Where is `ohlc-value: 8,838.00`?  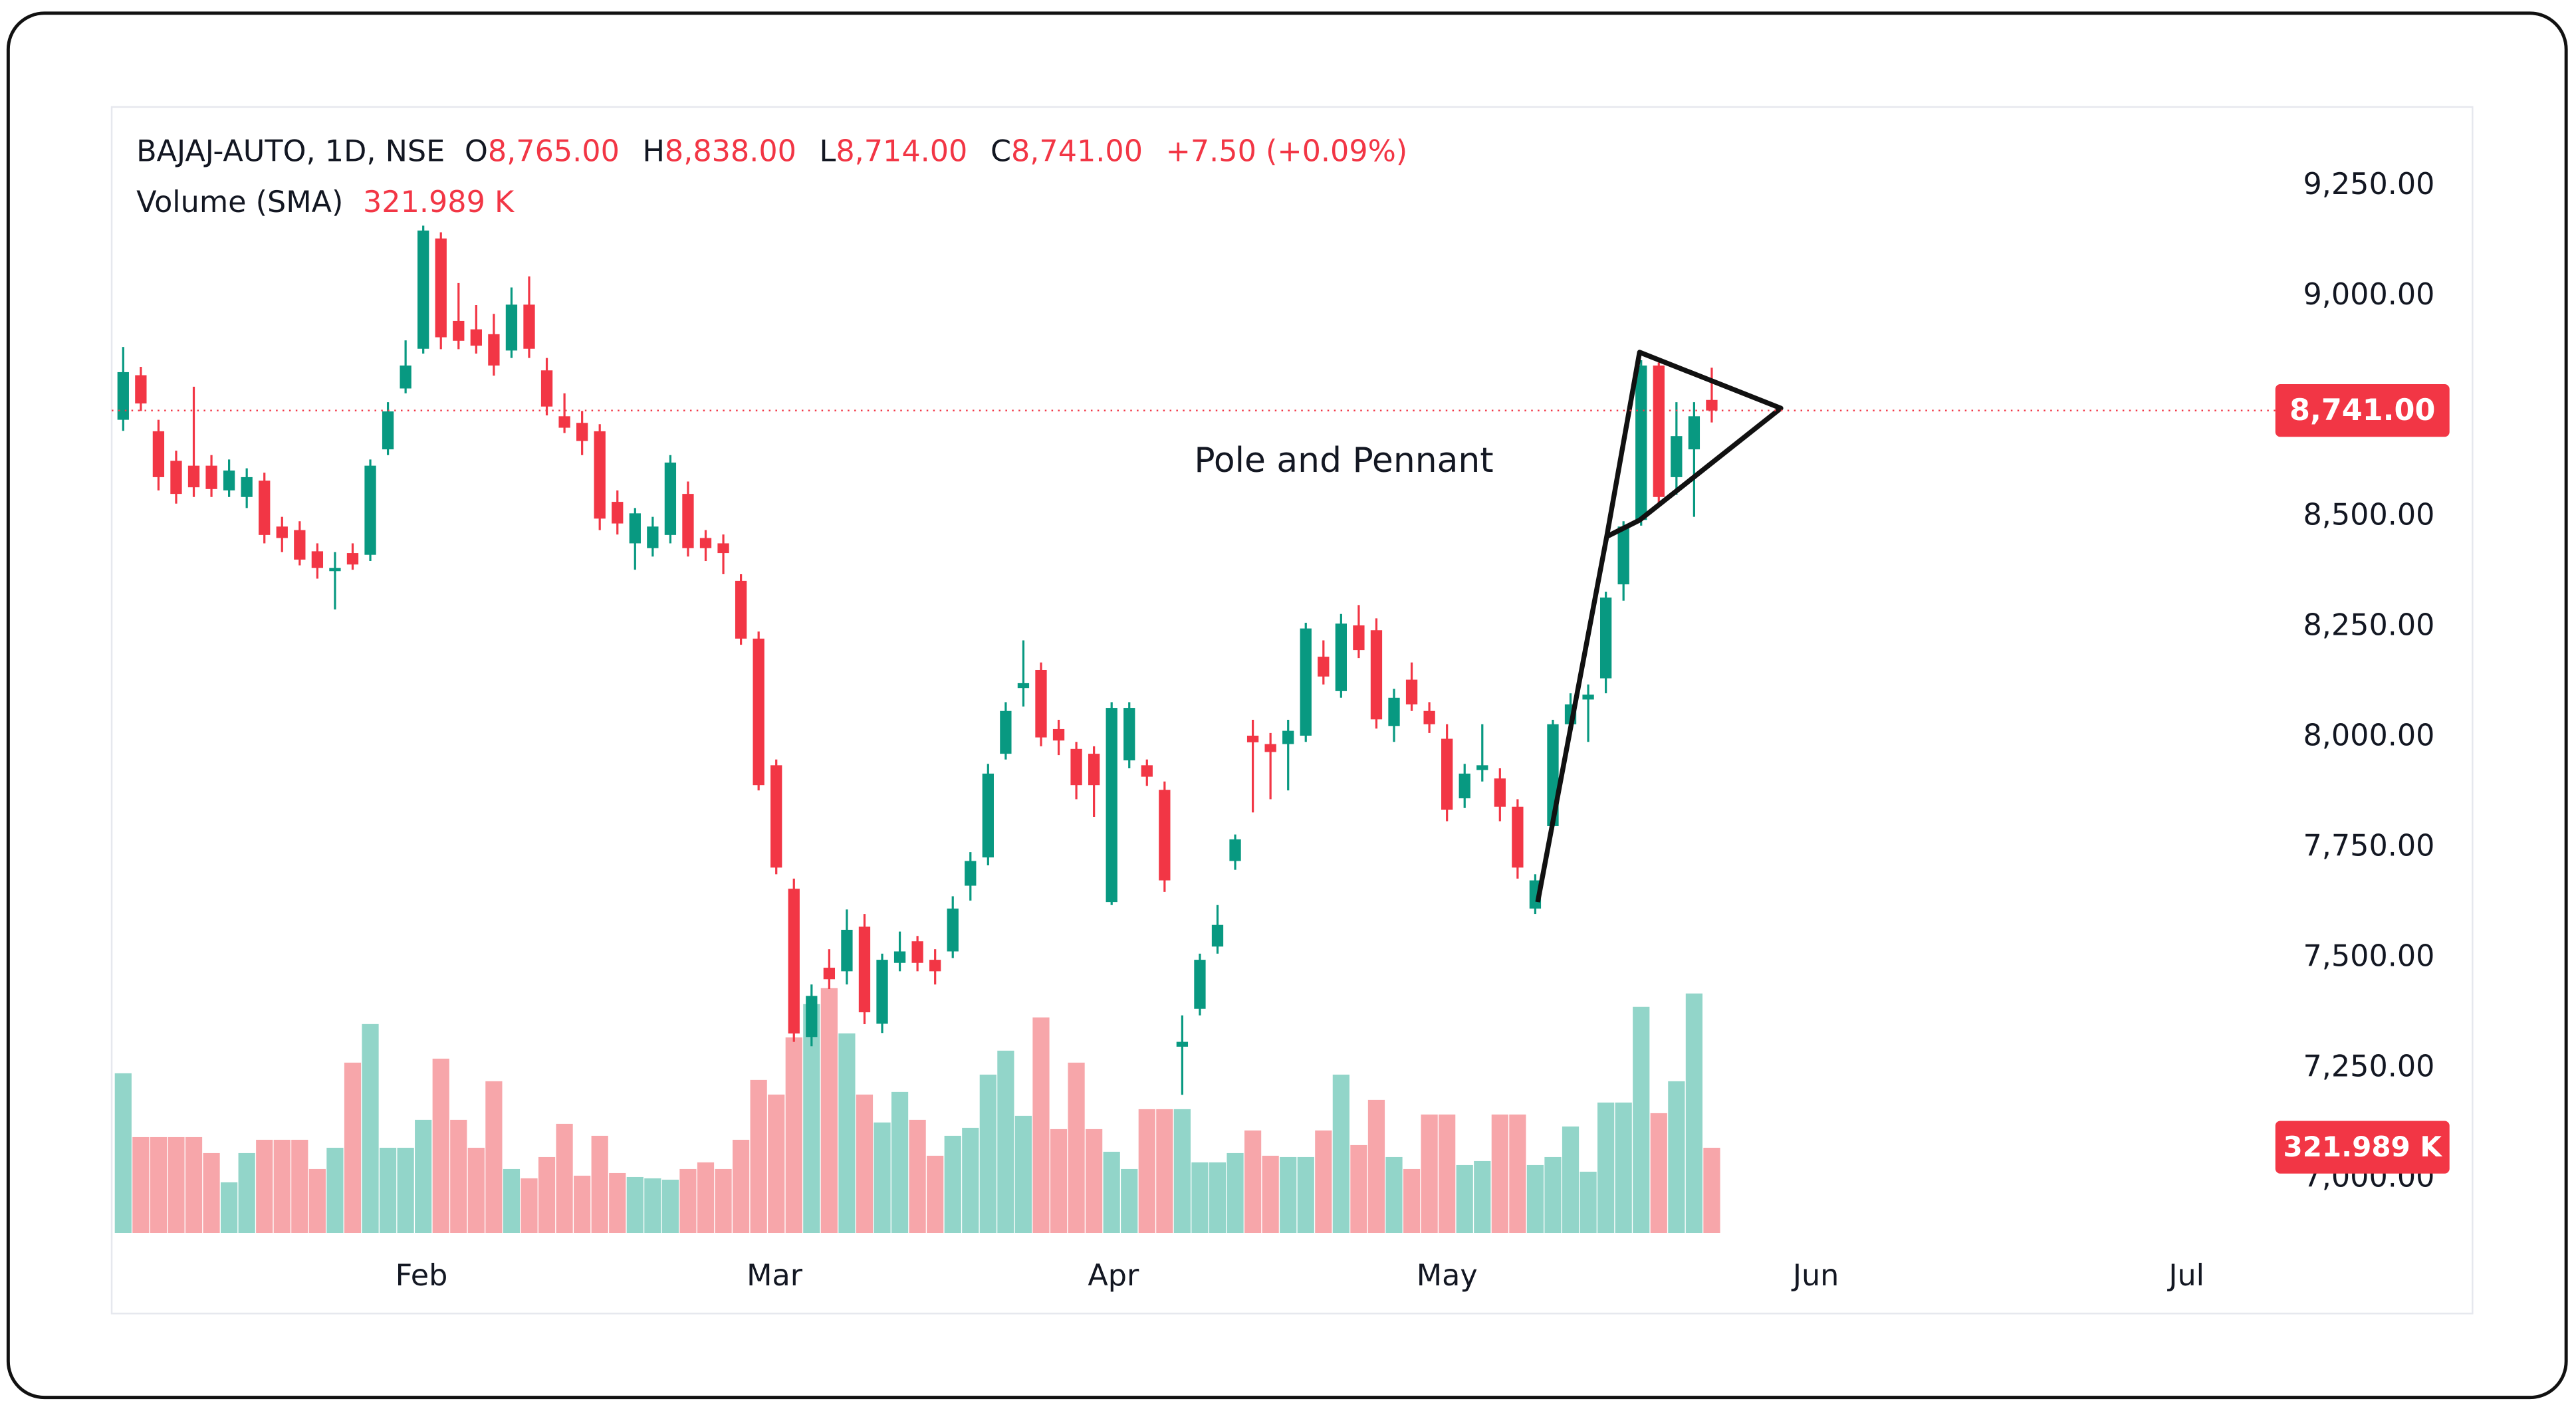
ohlc-value: 8,838.00 is located at coordinates (730, 151).